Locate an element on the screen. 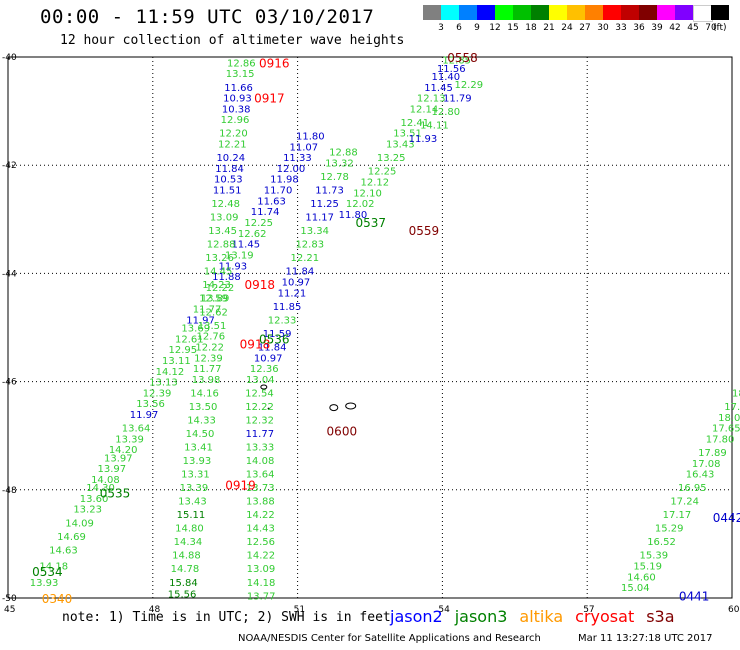  color-swatch-label: 36 is located at coordinates (639, 28).